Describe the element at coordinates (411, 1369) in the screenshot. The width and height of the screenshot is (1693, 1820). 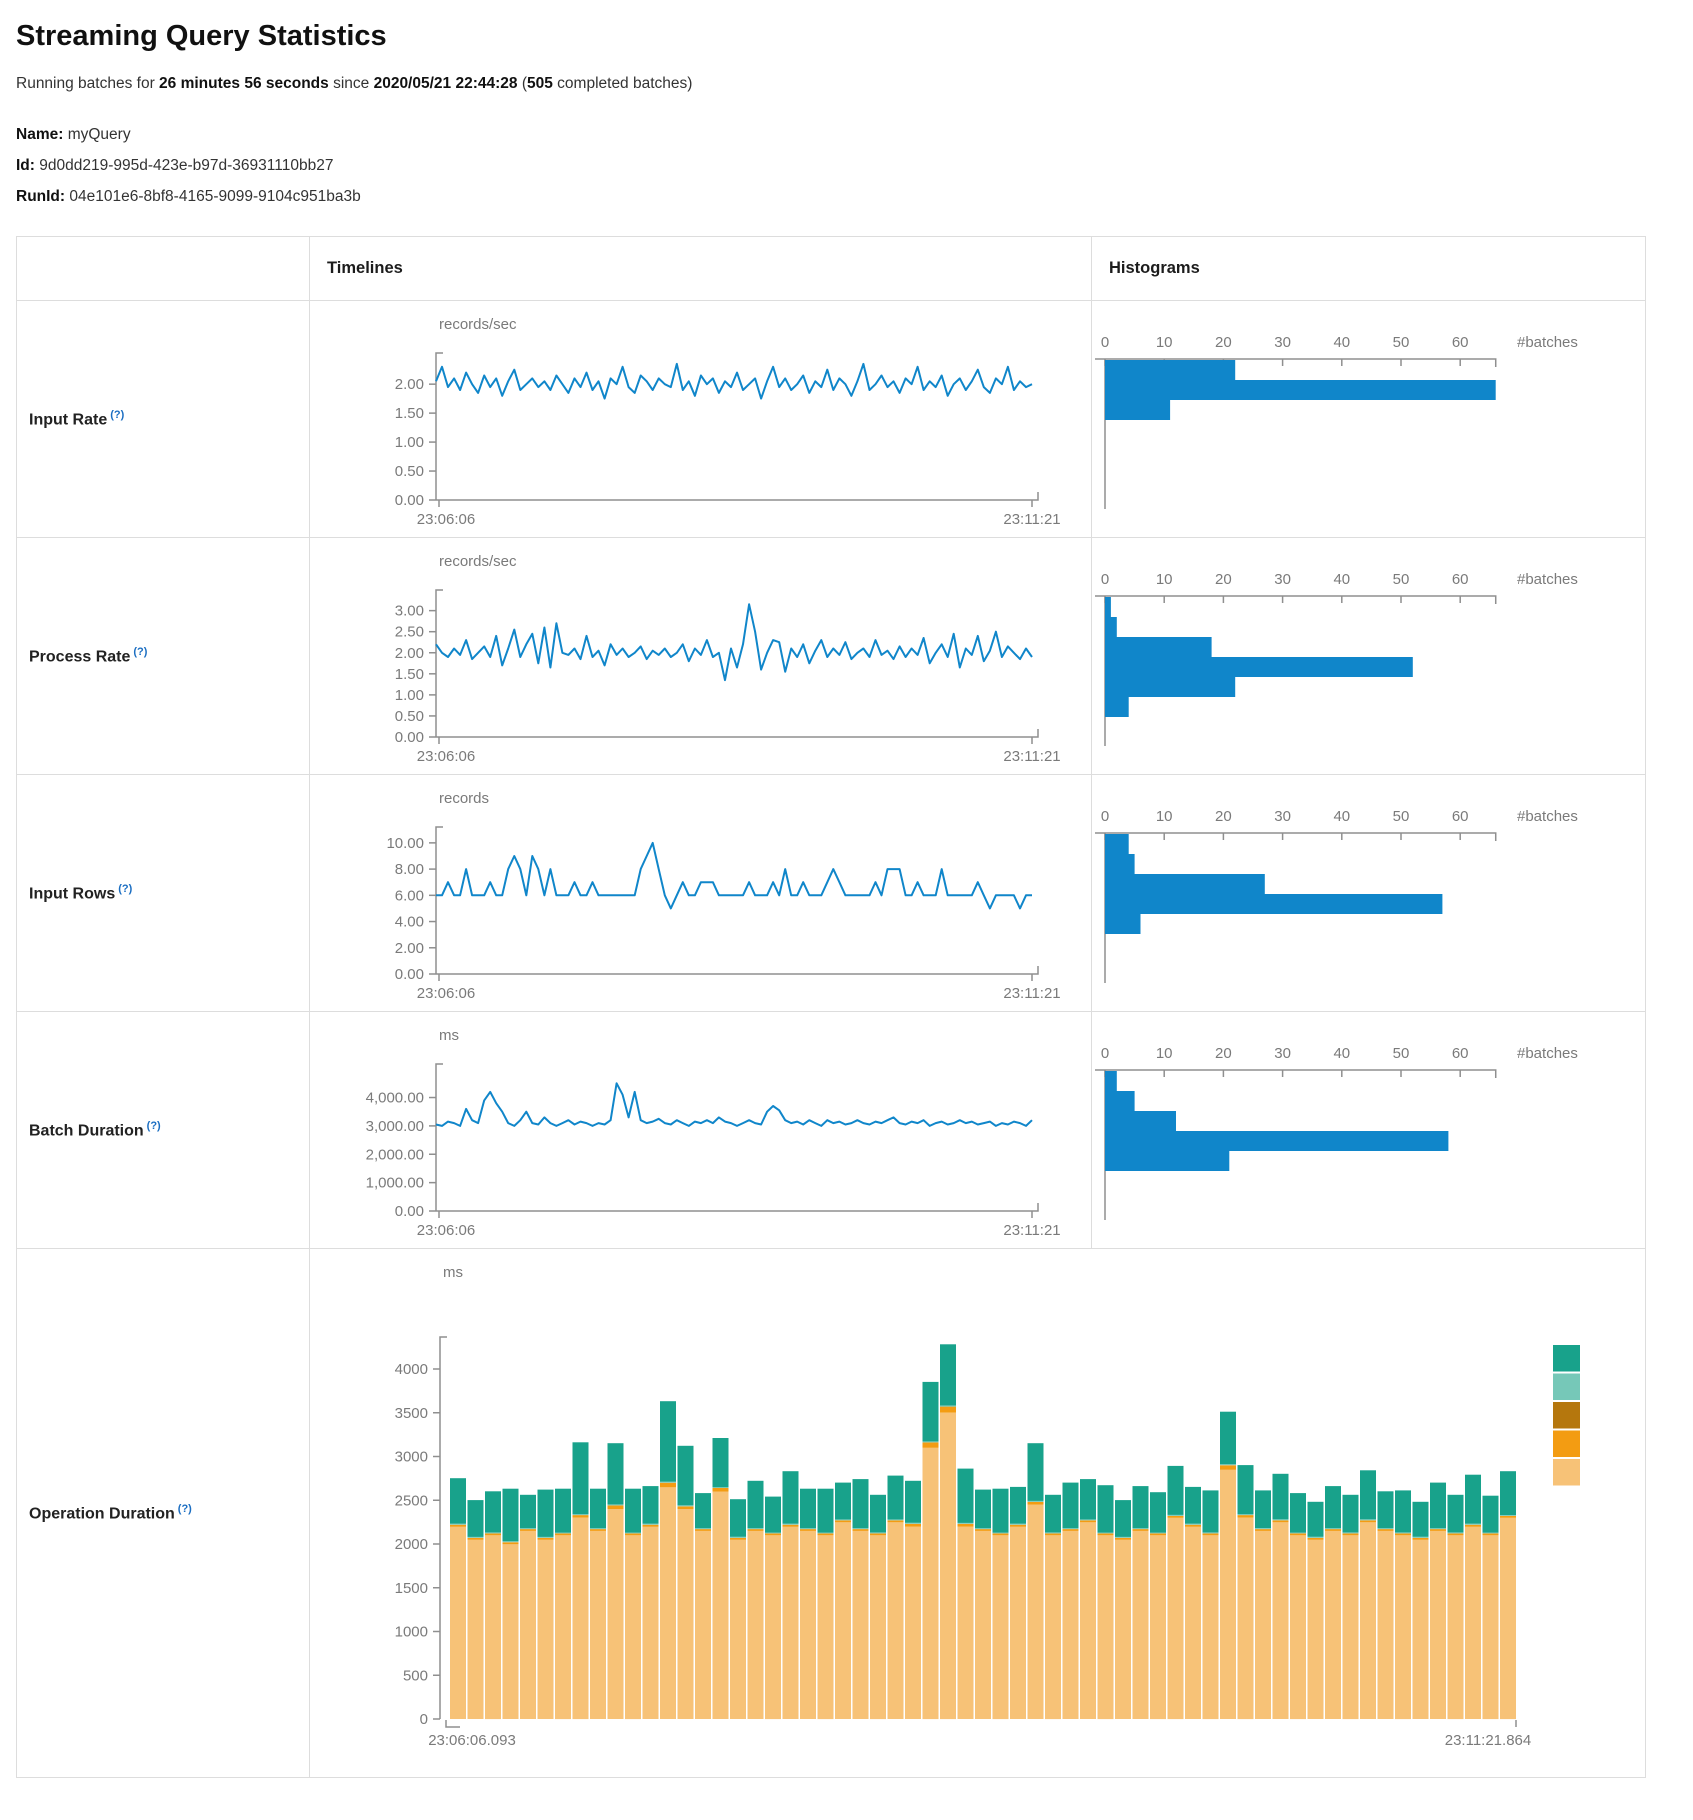
I see `svg-text: 4000` at that location.